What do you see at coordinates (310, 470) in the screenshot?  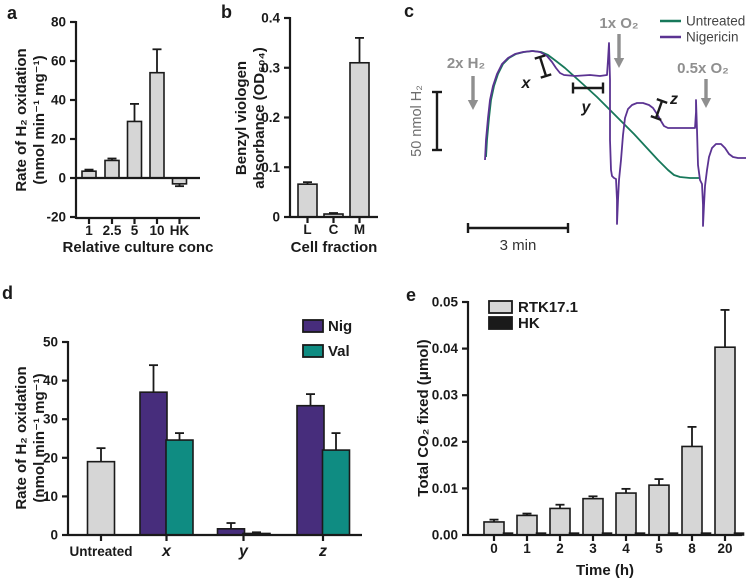 I see `bar-Nig-z` at bounding box center [310, 470].